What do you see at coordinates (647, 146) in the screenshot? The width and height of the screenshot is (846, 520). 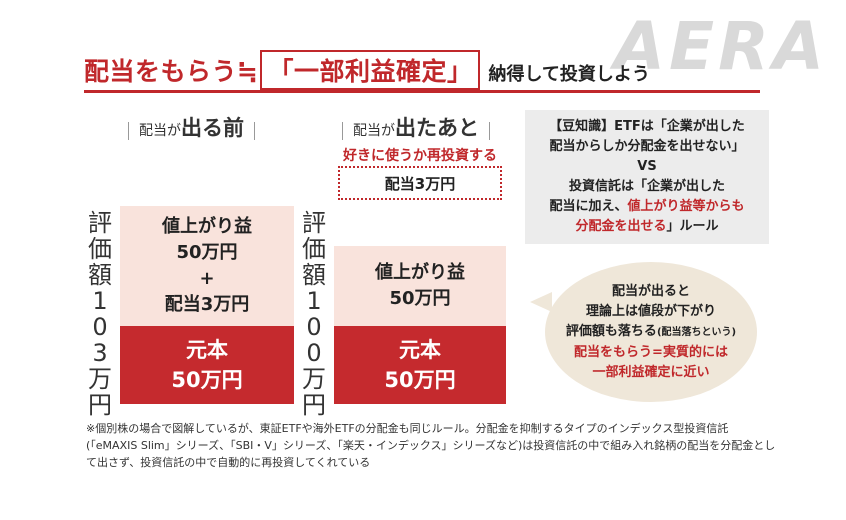 I see `info-line: 配当からしか分配金を出せない」` at bounding box center [647, 146].